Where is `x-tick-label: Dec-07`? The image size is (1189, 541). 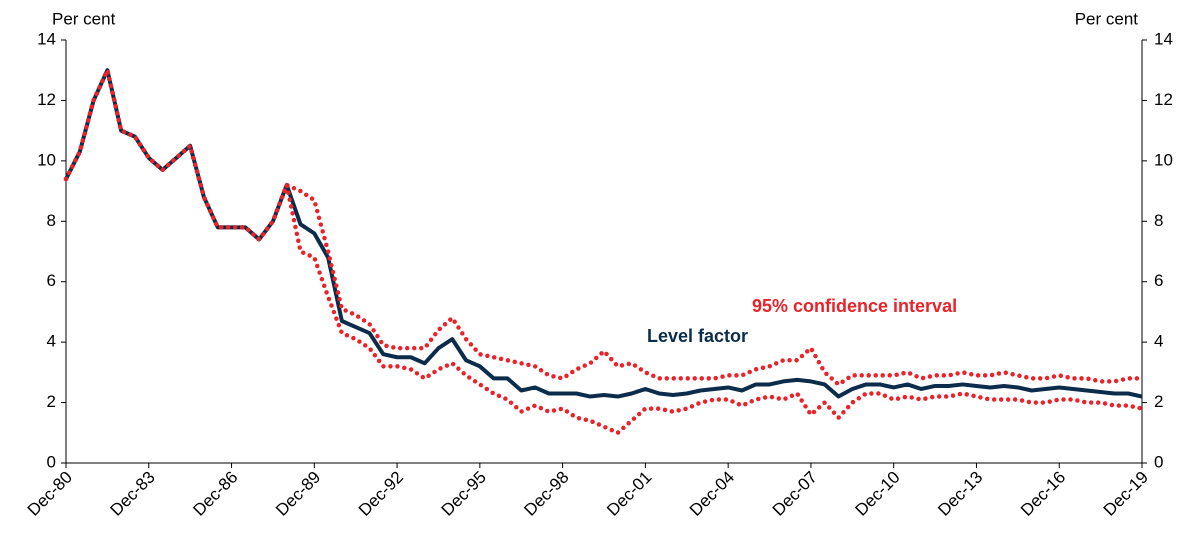 x-tick-label: Dec-07 is located at coordinates (795, 494).